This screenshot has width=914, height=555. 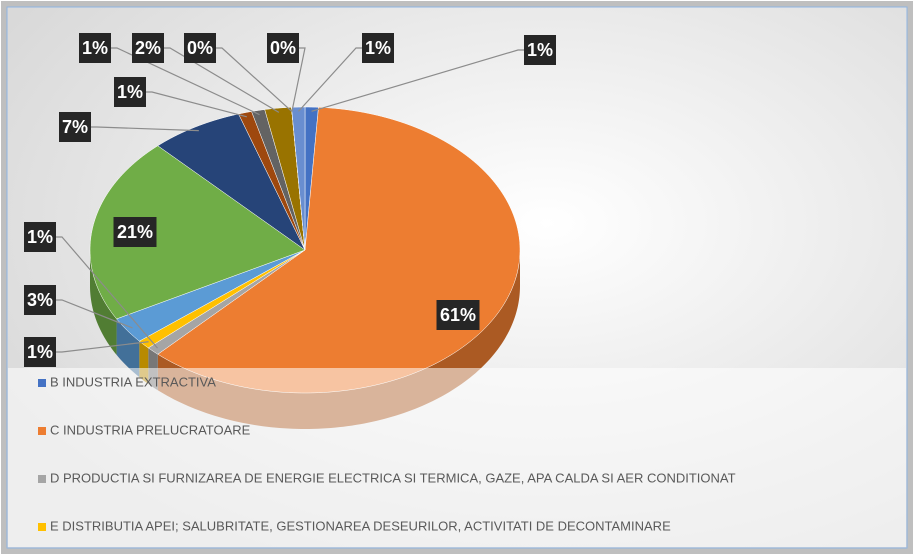 What do you see at coordinates (133, 381) in the screenshot?
I see `legend-label: B INDUSTRIA EXTRACTIVA` at bounding box center [133, 381].